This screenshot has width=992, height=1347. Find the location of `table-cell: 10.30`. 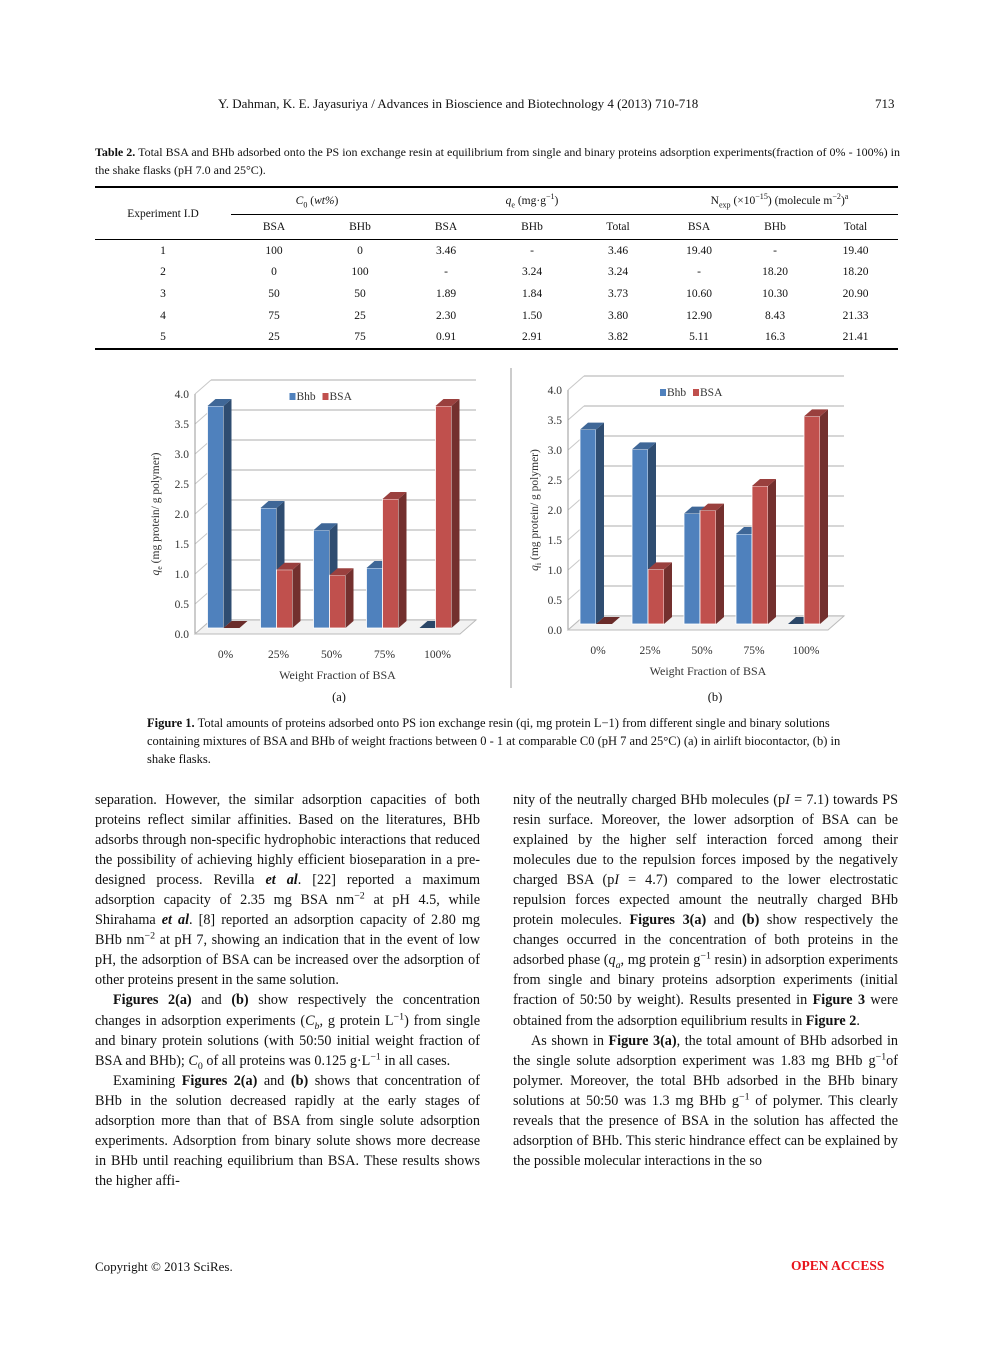

table-cell: 10.30 is located at coordinates (775, 293).